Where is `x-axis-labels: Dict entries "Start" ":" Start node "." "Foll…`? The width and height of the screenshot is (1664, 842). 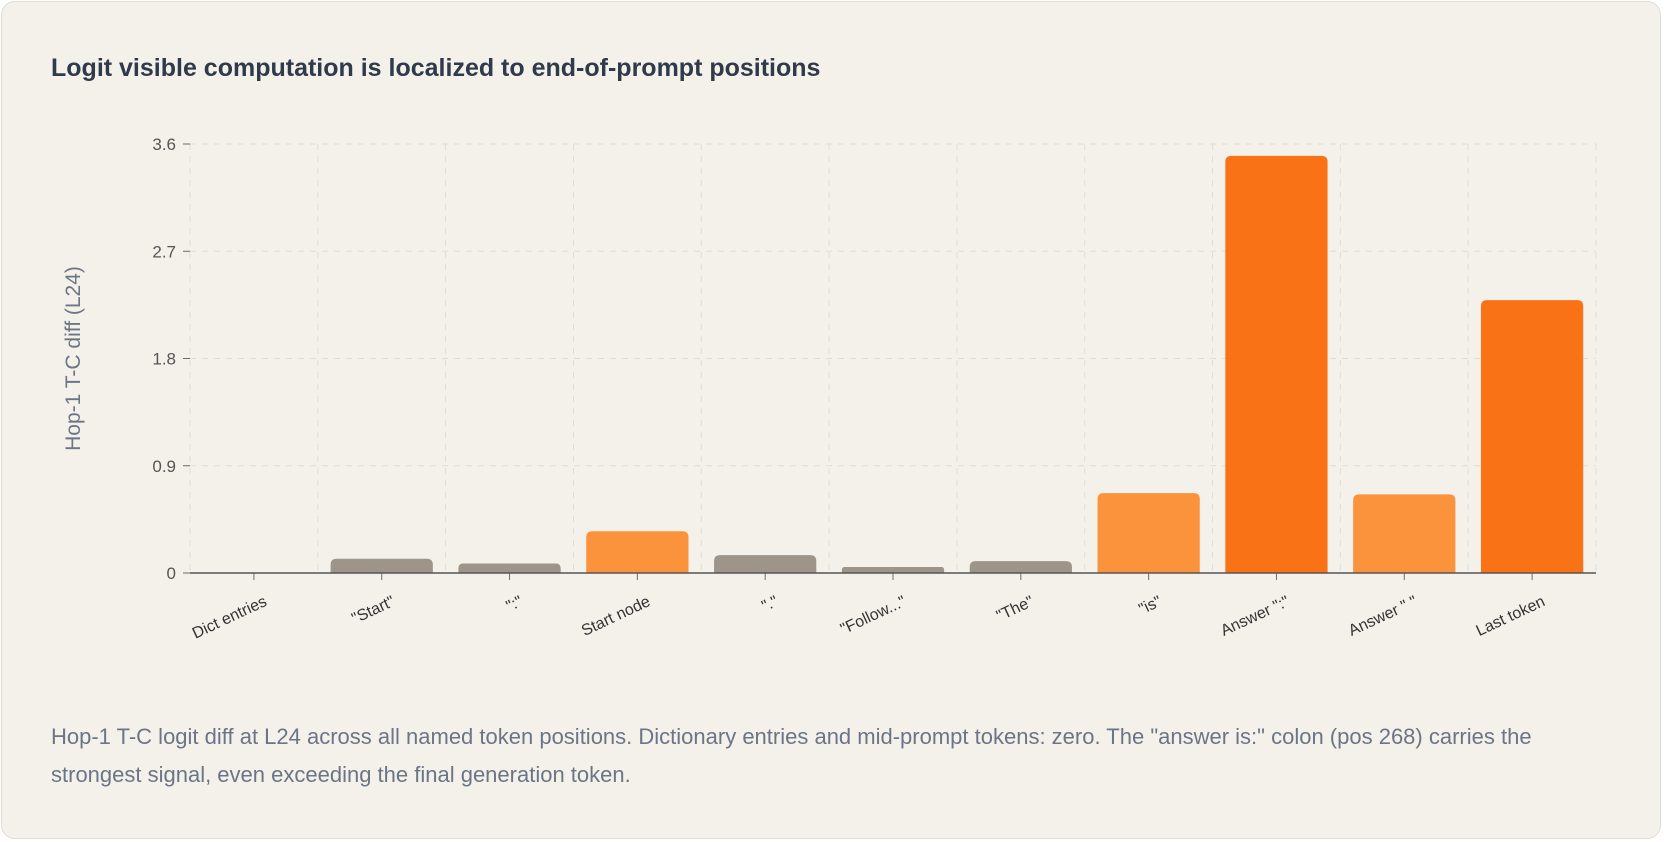 x-axis-labels: Dict entries "Start" ":" Start node "." "Foll… is located at coordinates (869, 607).